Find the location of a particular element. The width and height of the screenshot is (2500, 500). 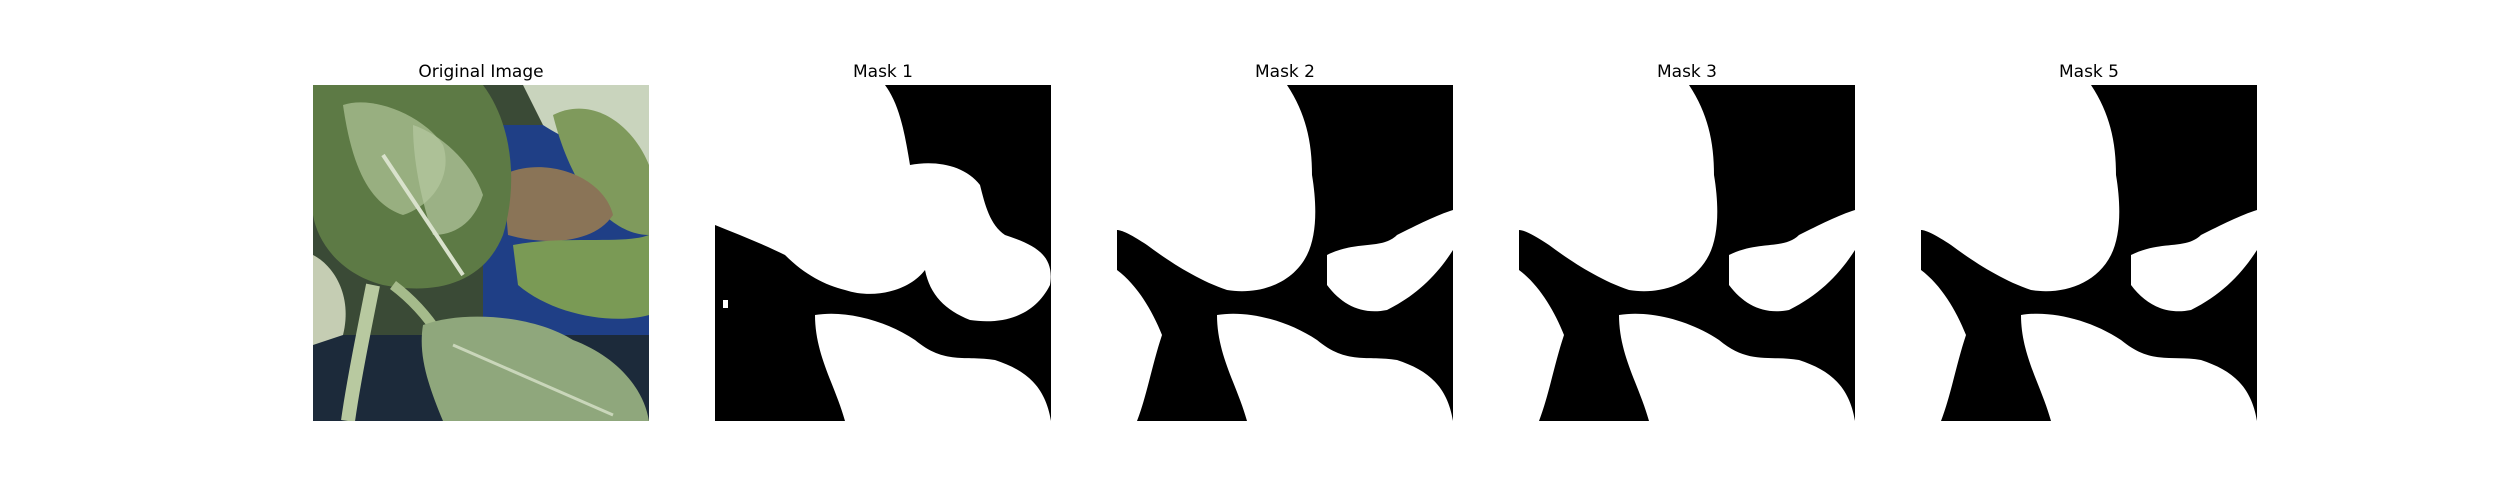

mask-2-image is located at coordinates (1285, 253).